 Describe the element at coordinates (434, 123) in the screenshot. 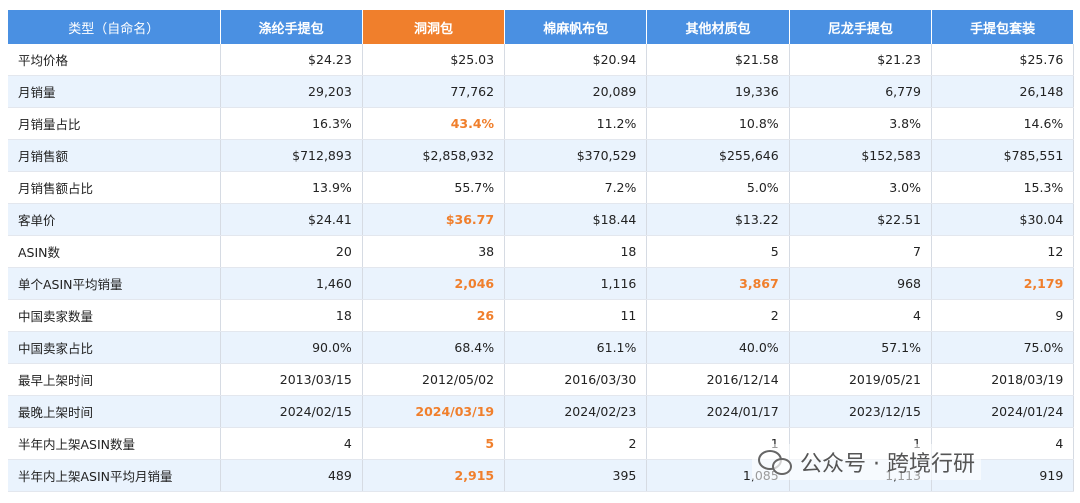

I see `table-cell: 43.4%` at that location.